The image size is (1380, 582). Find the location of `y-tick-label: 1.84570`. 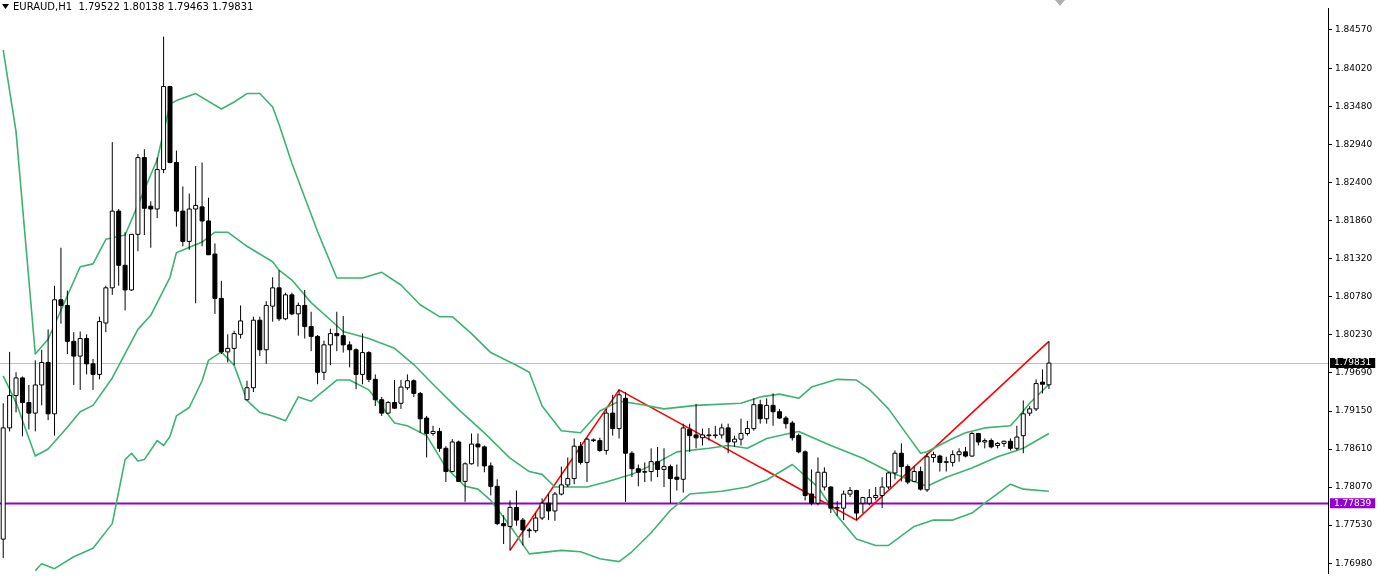

y-tick-label: 1.84570 is located at coordinates (1354, 28).